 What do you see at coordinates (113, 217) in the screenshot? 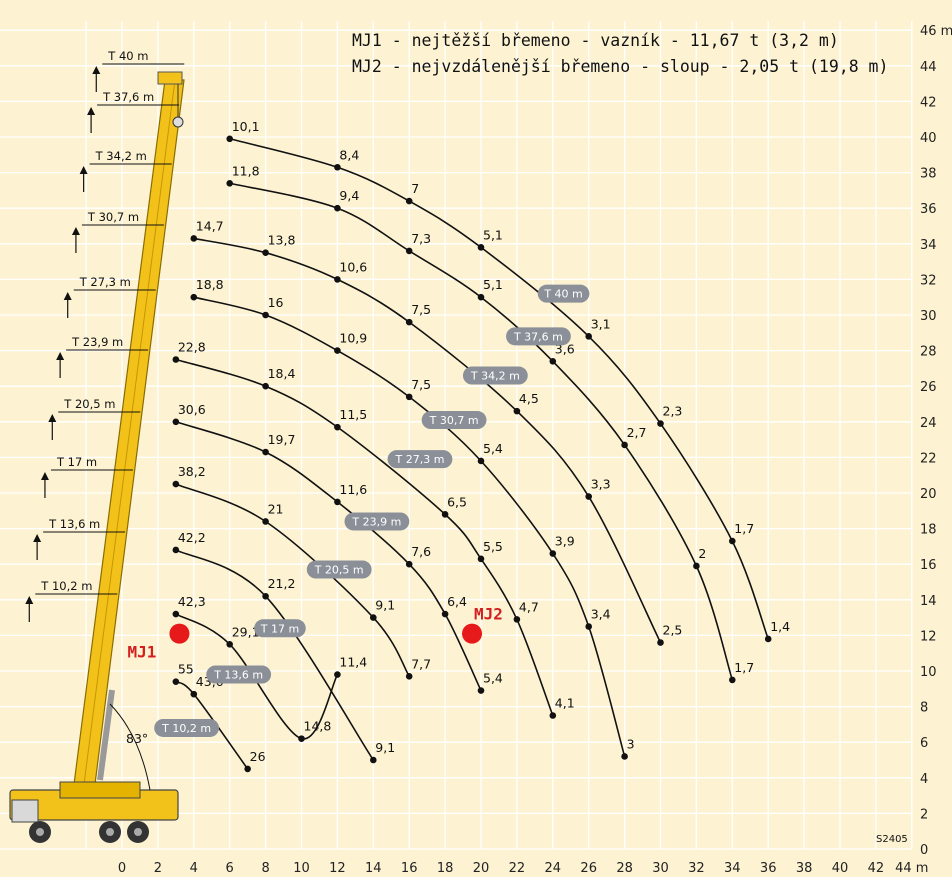
I see `boom-length-label: T 30,7 m` at bounding box center [113, 217].